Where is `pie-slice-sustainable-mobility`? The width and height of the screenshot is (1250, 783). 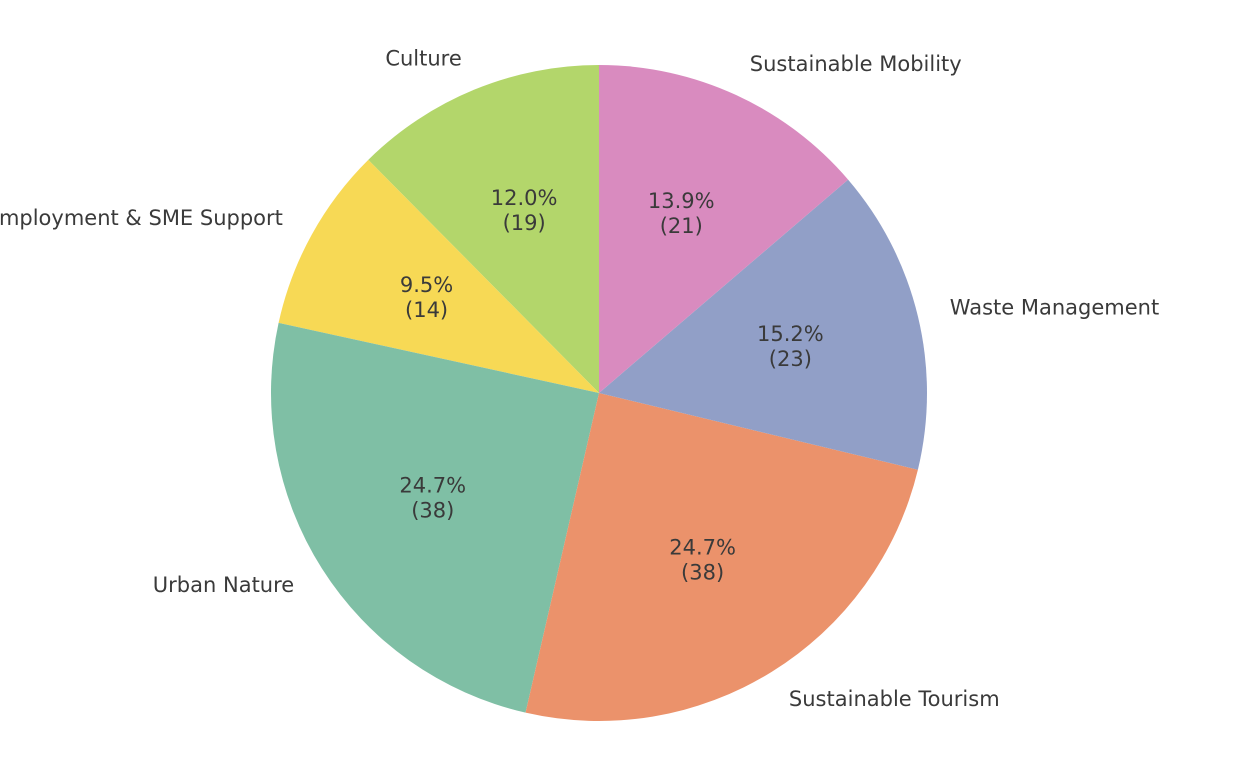
pie-slice-sustainable-mobility is located at coordinates (724, 229).